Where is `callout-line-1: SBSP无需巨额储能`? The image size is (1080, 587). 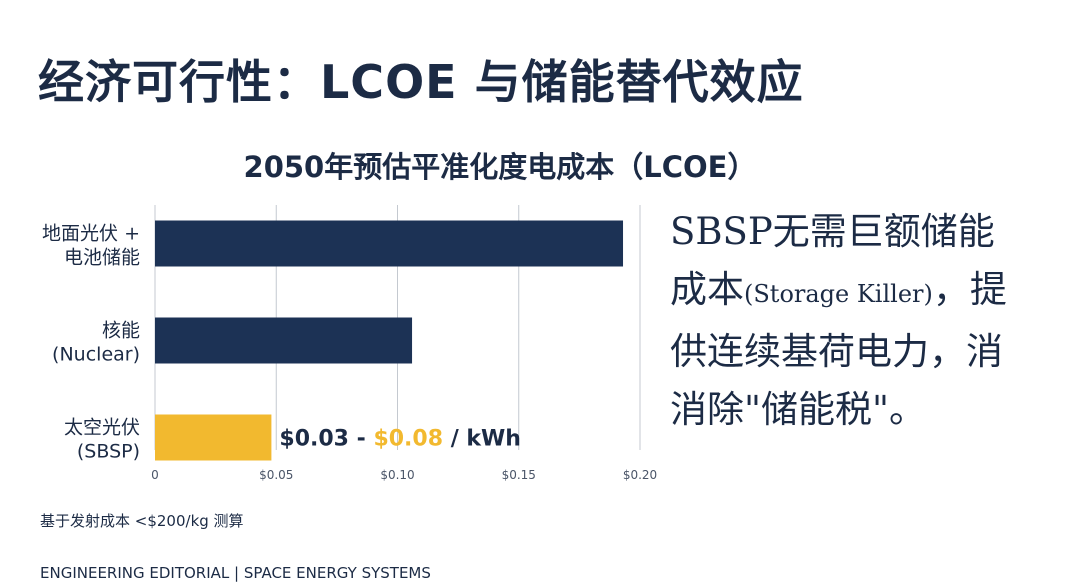 callout-line-1: SBSP无需巨额储能 is located at coordinates (832, 231).